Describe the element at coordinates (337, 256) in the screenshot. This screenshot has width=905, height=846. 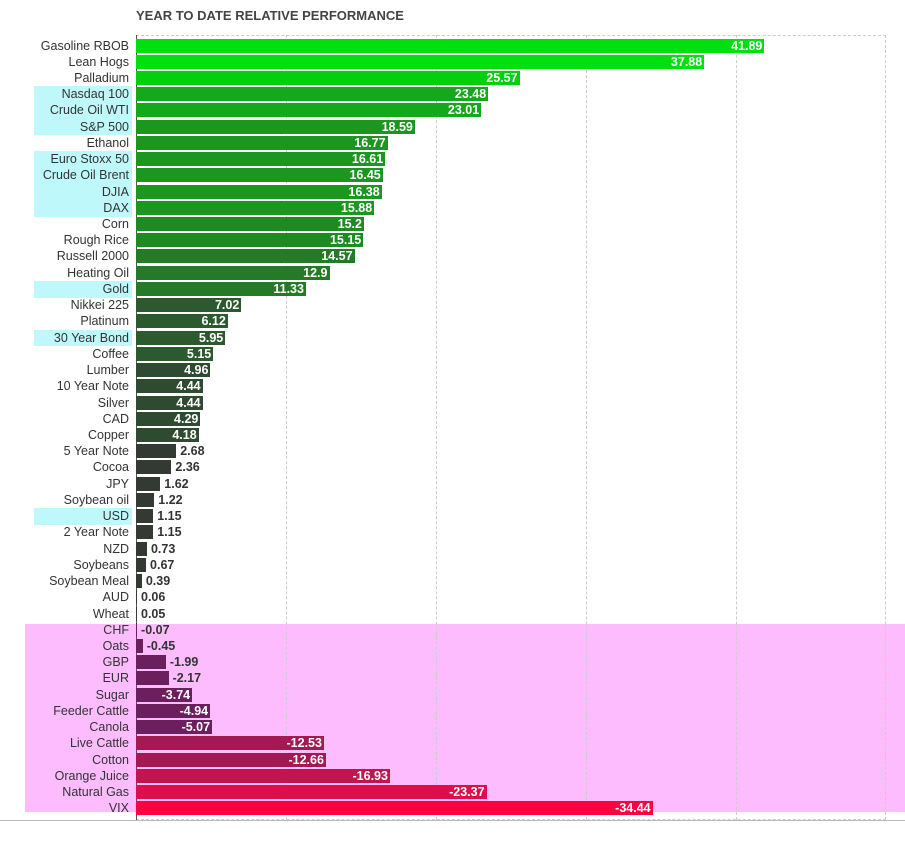
I see `value-label: 14.57` at that location.